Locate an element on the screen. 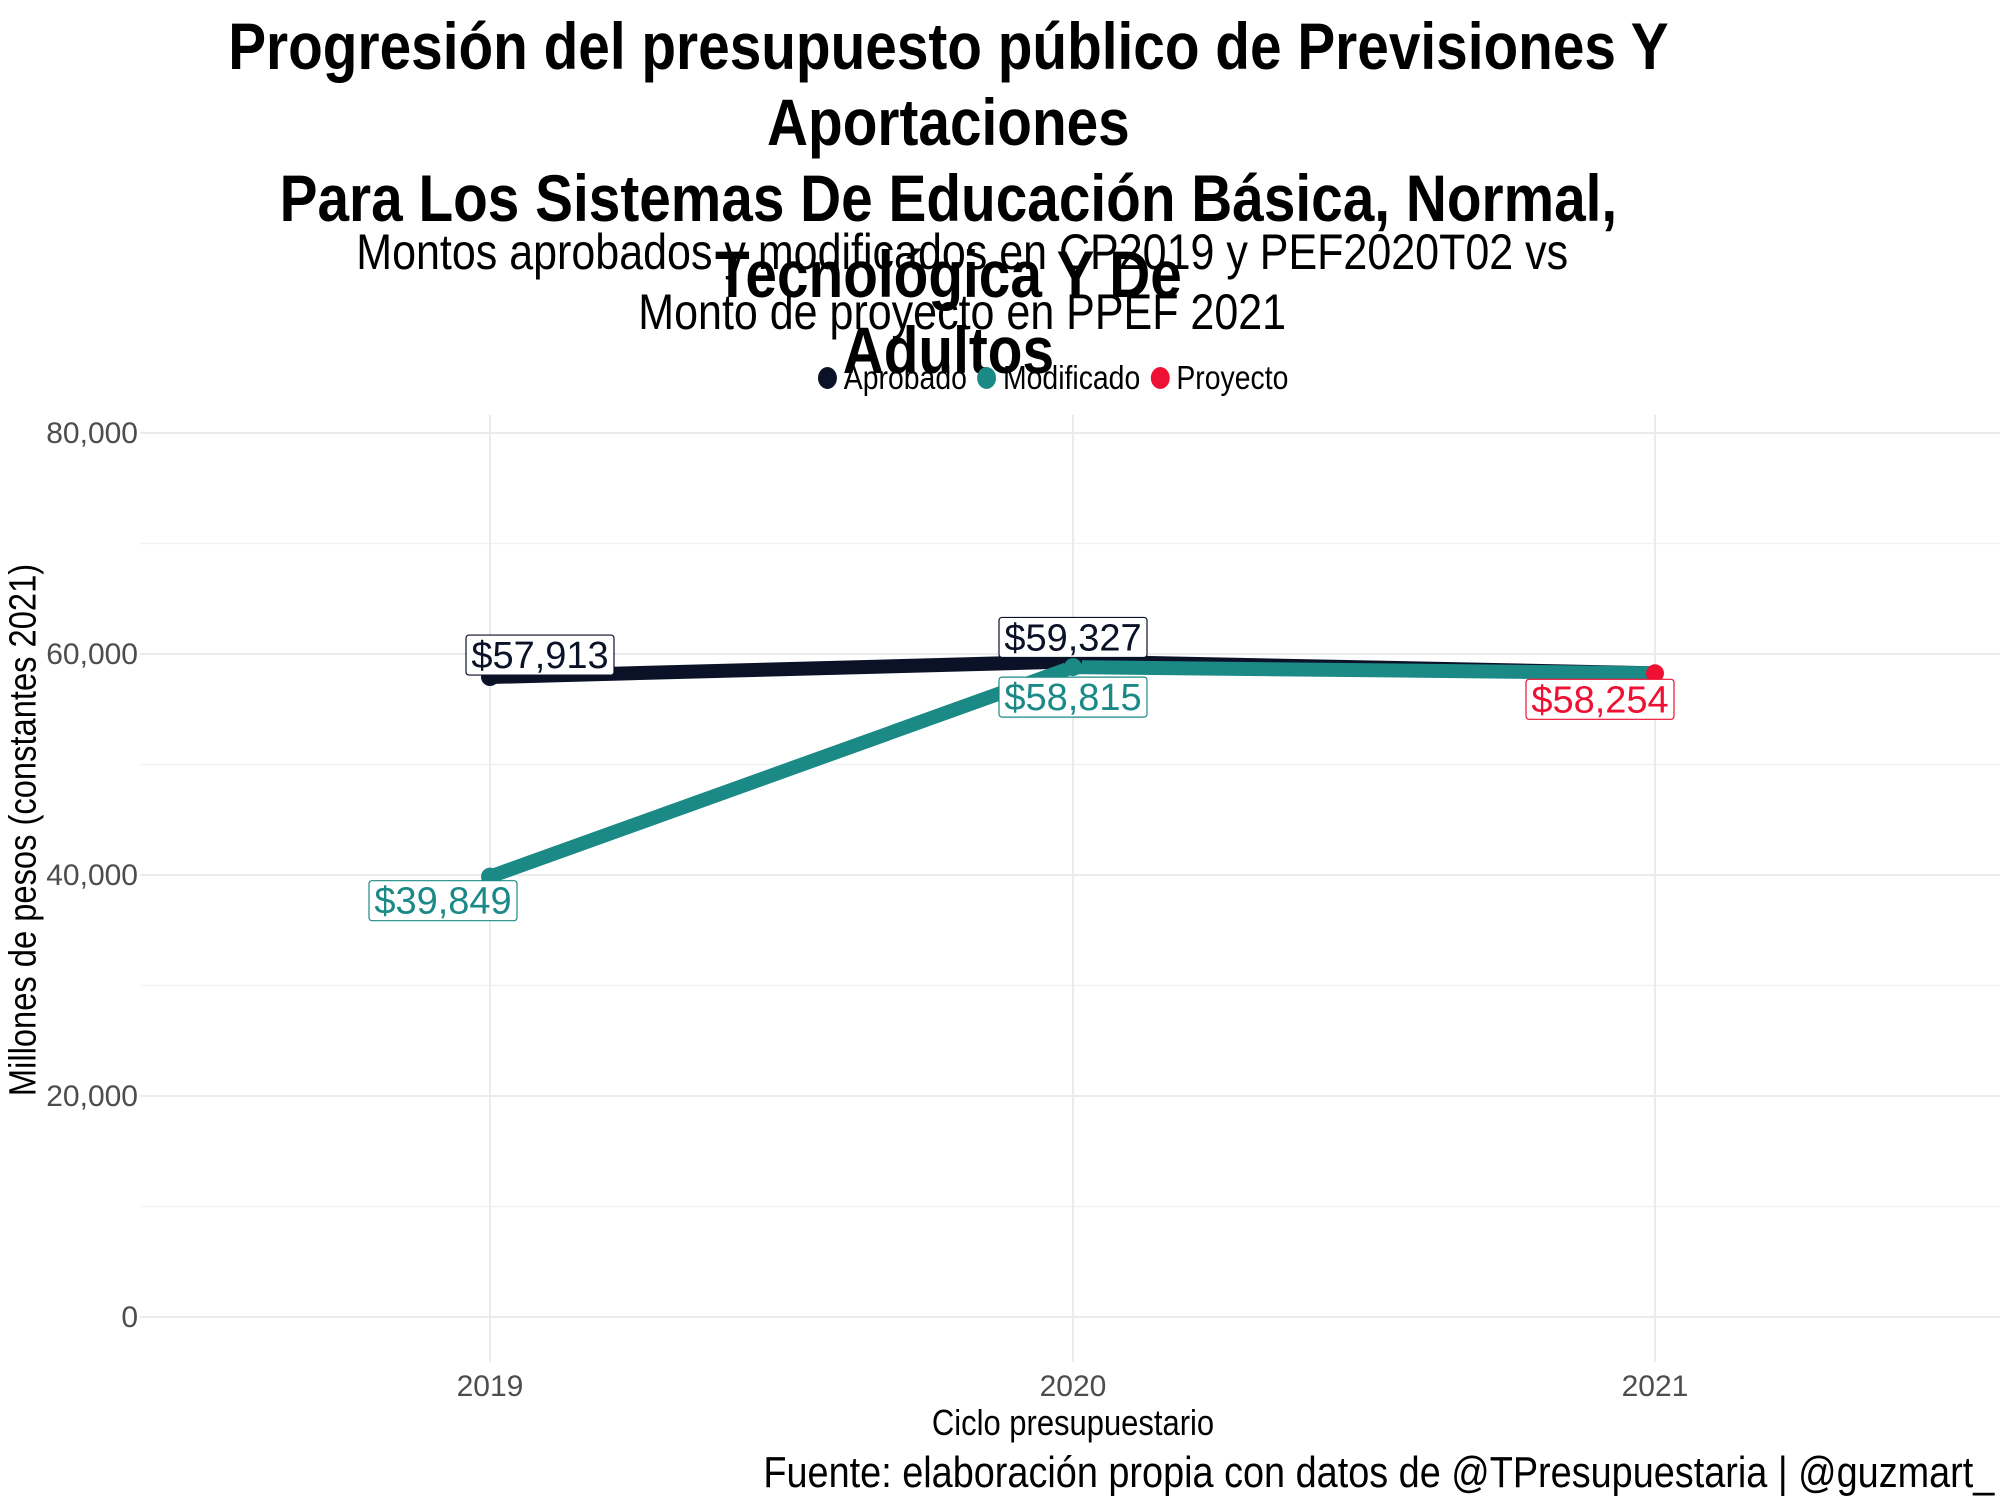  data-point-modificado is located at coordinates (1073, 667).